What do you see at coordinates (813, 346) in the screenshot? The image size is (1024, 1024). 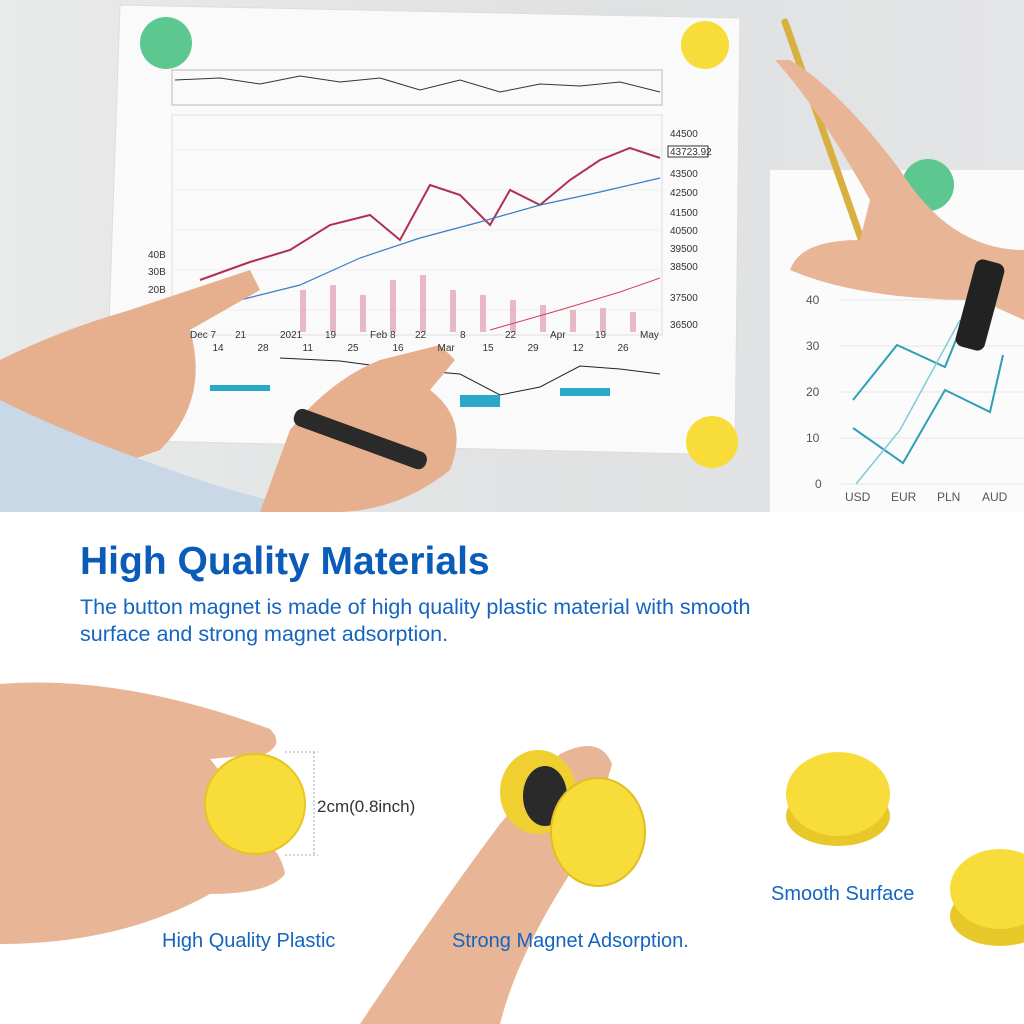 I see `svg-text: 30` at bounding box center [813, 346].